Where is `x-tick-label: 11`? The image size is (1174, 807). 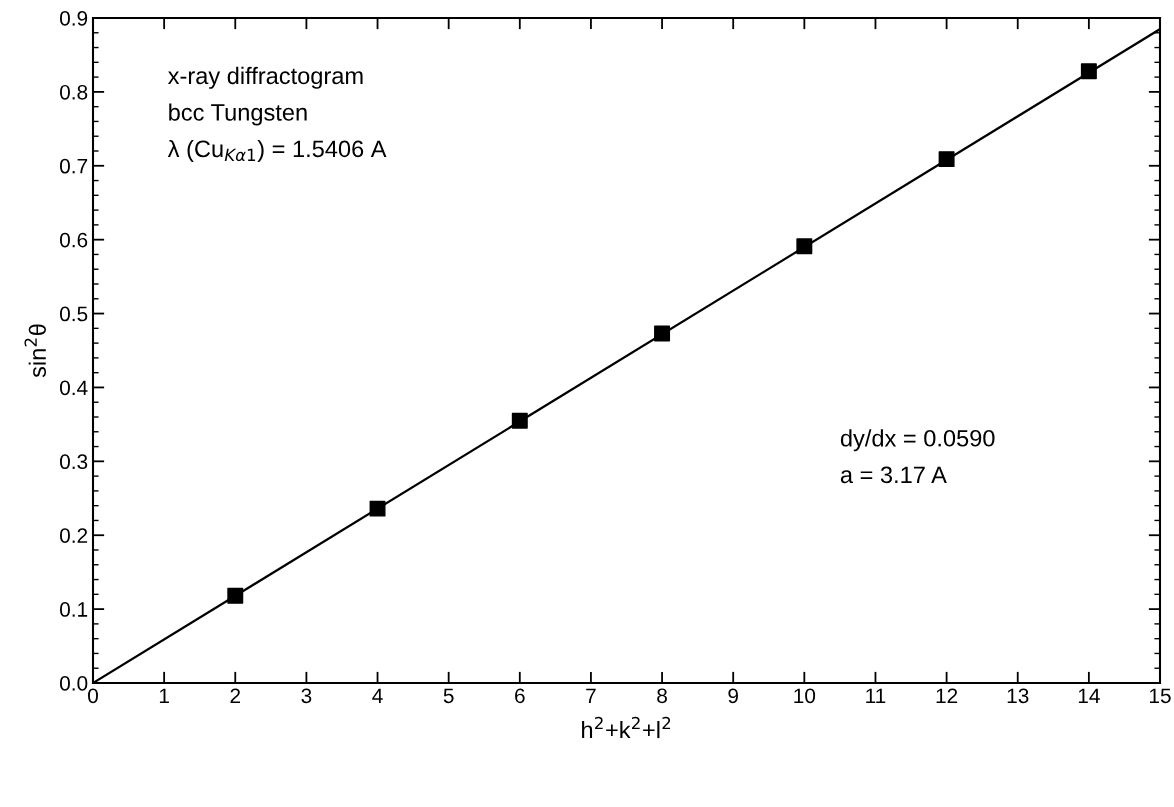
x-tick-label: 11 is located at coordinates (876, 695).